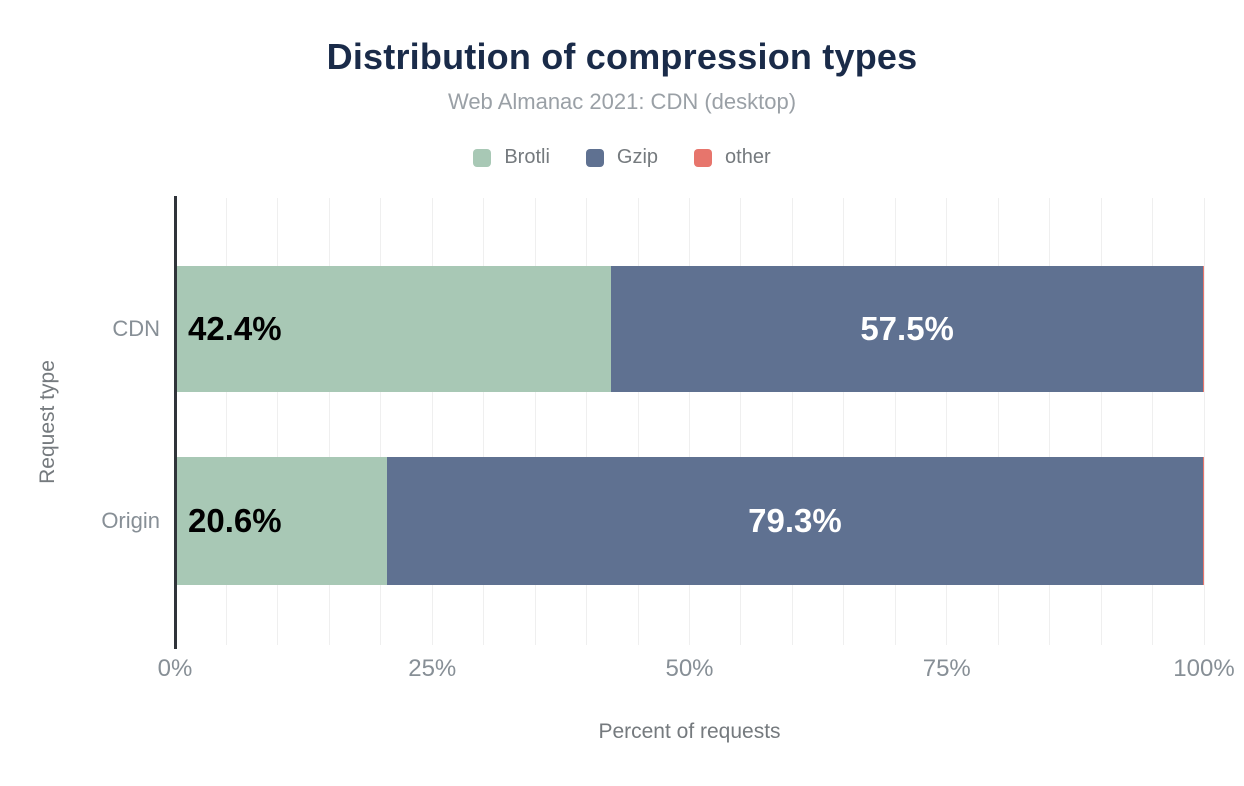  I want to click on x-tick-100: 100%, so click(1204, 668).